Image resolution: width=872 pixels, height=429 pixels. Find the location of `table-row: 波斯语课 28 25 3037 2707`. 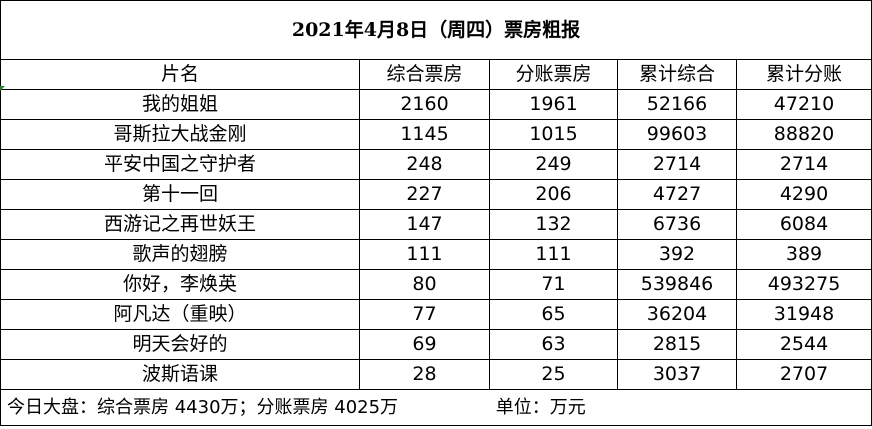

table-row: 波斯语课 28 25 3037 2707 is located at coordinates (436, 374).